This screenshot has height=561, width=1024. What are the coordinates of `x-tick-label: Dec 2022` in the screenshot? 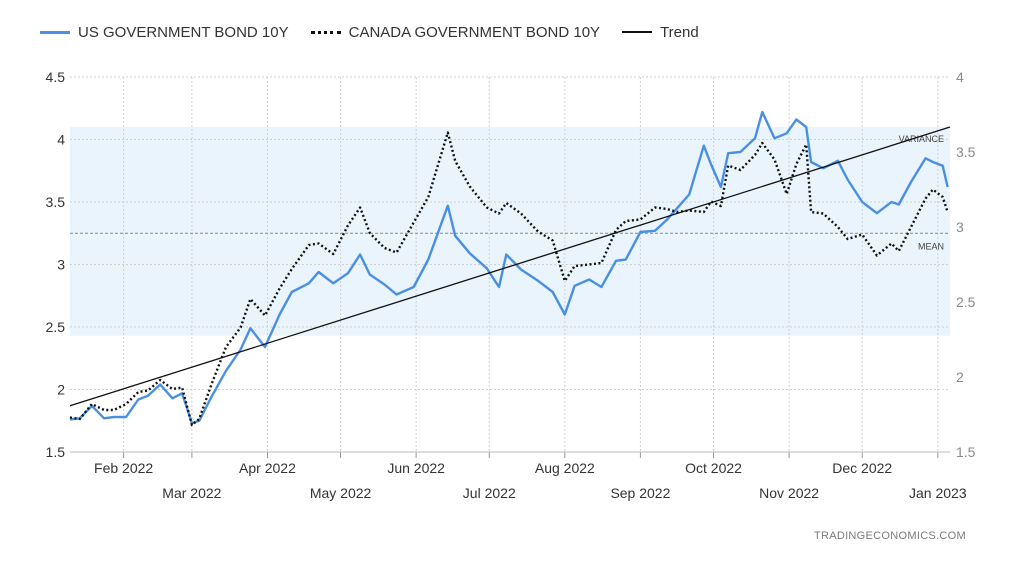 It's located at (862, 468).